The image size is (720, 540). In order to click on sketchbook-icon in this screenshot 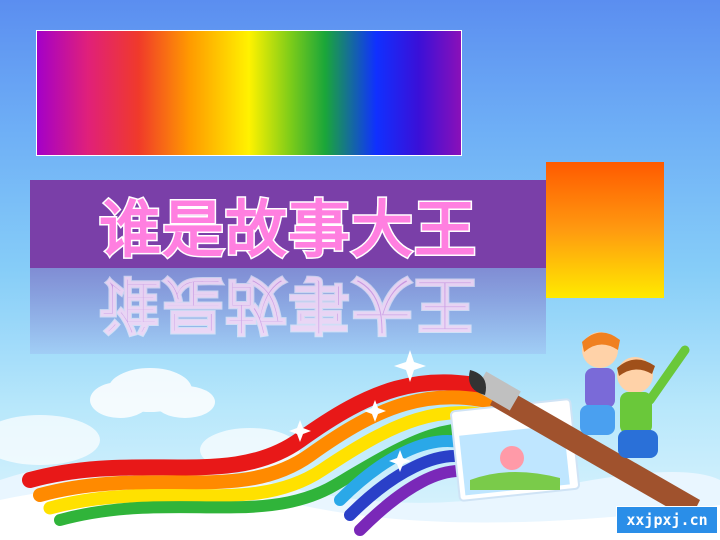, I will do `click(515, 450)`.